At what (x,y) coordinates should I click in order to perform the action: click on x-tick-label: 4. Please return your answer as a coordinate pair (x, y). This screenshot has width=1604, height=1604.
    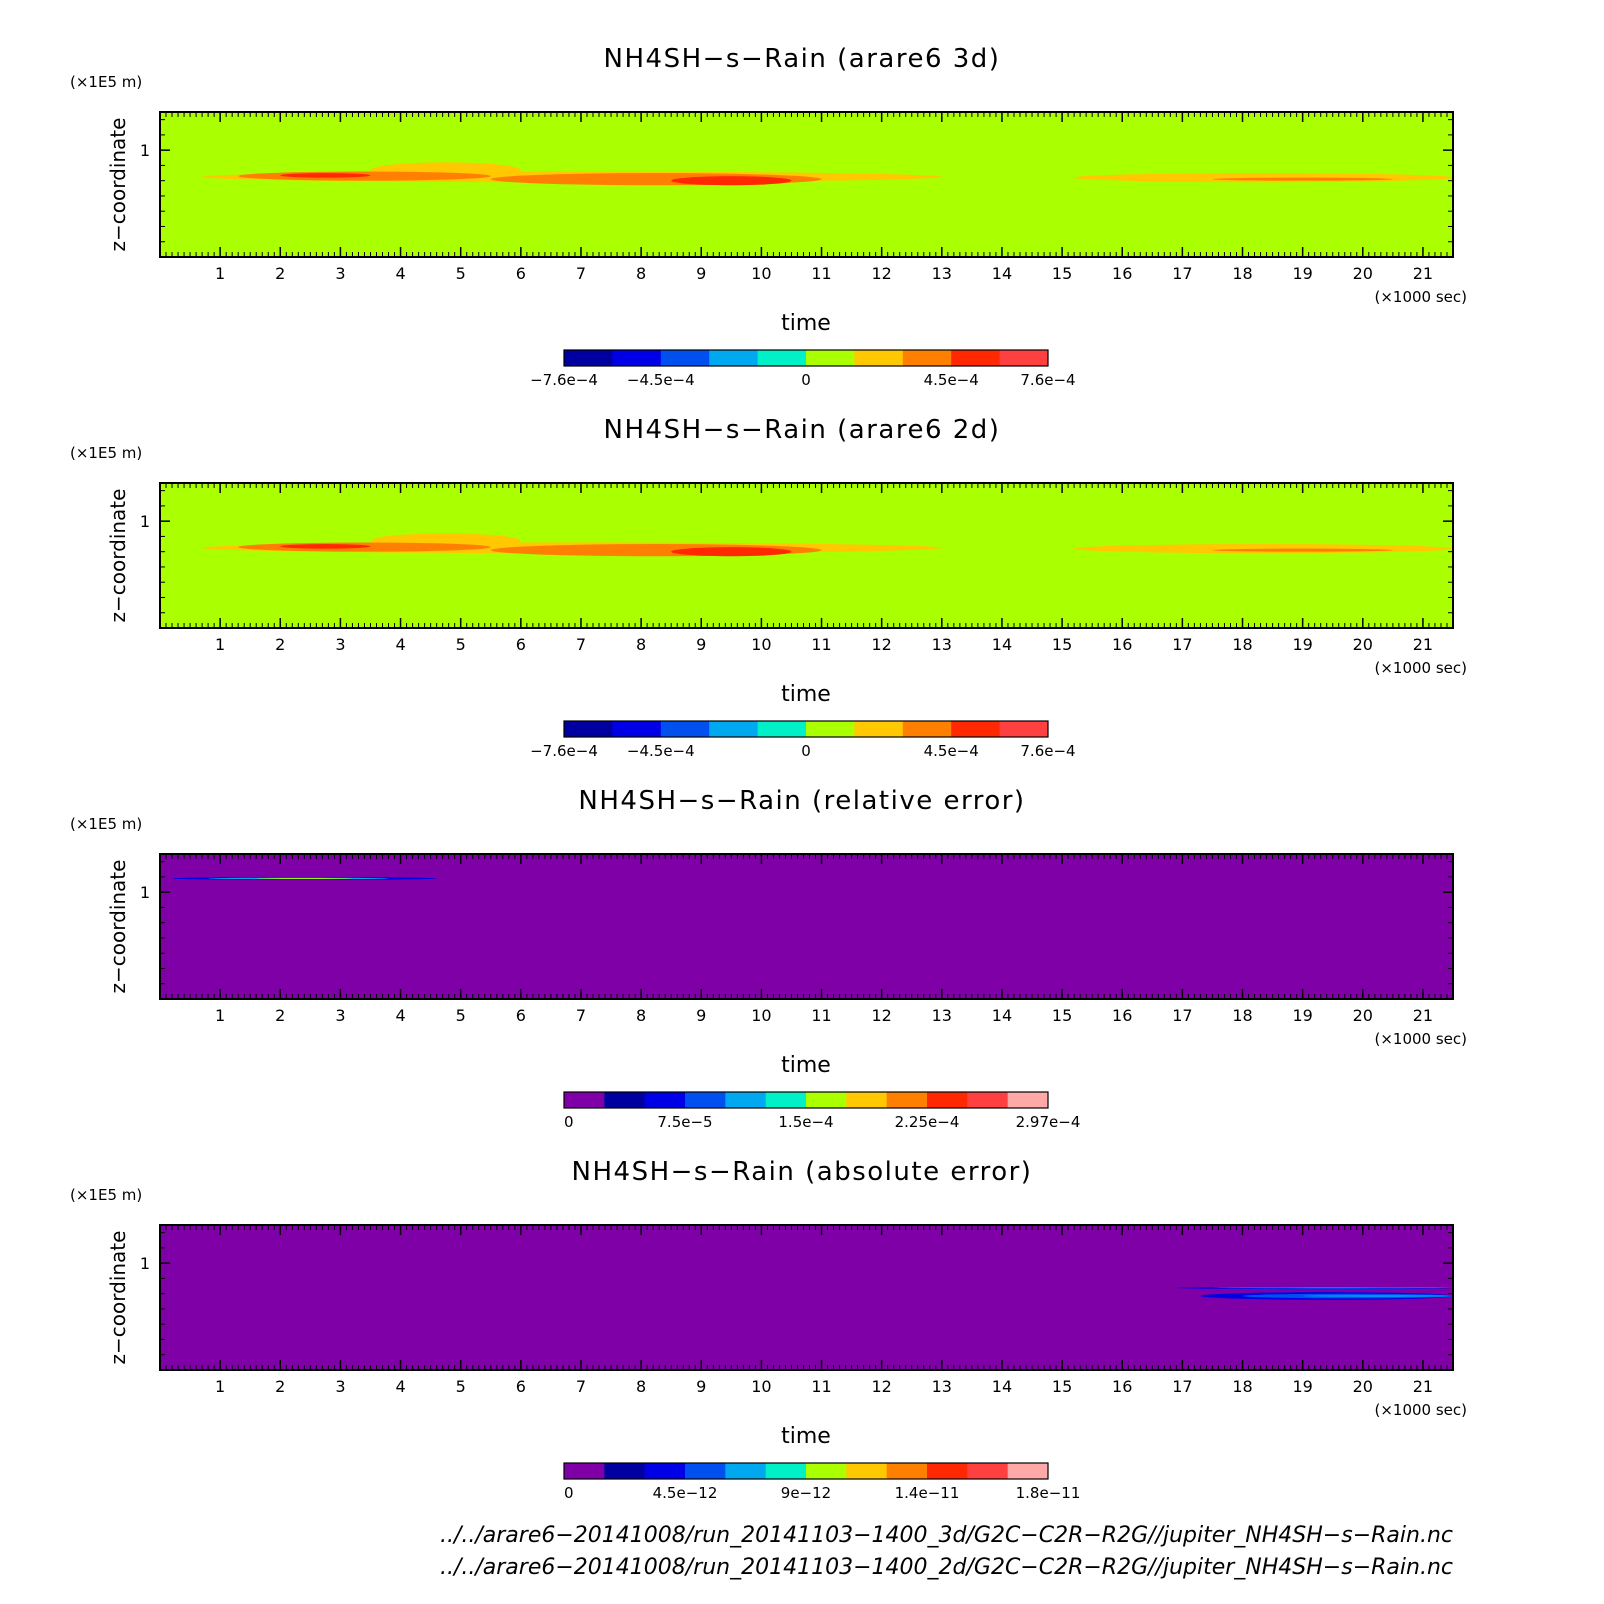
    Looking at the image, I should click on (400, 644).